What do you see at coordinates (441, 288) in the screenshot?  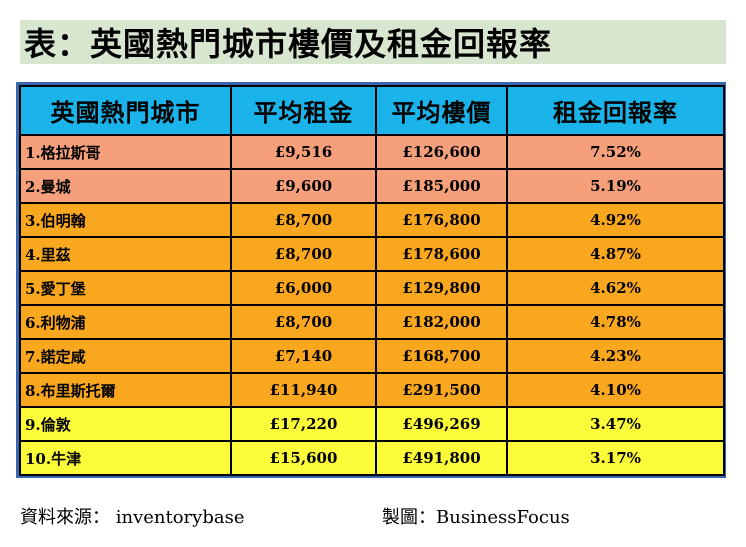 I see `price-cell: £129,800` at bounding box center [441, 288].